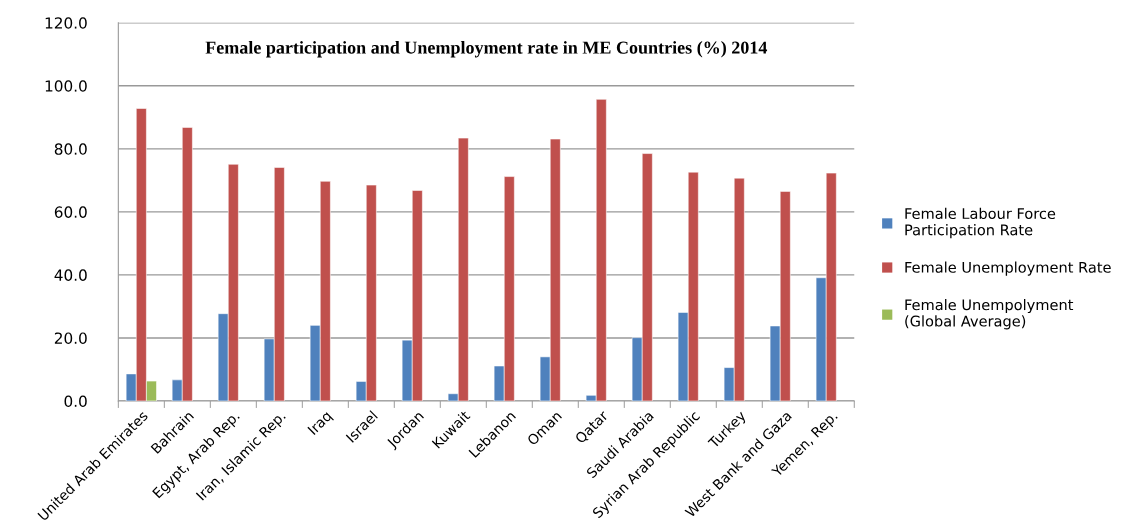 The height and width of the screenshot is (529, 1127). I want to click on y-tick-label: 40.0, so click(70, 275).